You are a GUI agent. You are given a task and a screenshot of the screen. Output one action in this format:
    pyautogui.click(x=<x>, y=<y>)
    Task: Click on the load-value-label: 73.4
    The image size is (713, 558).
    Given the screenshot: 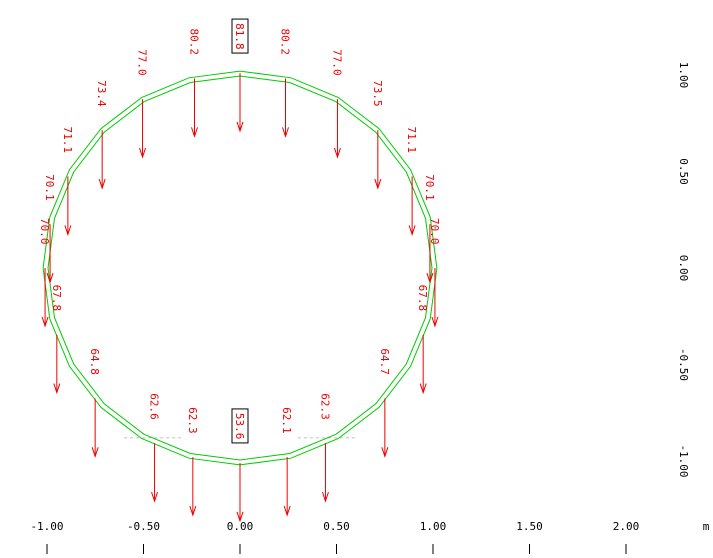 What is the action you would take?
    pyautogui.click(x=101, y=93)
    